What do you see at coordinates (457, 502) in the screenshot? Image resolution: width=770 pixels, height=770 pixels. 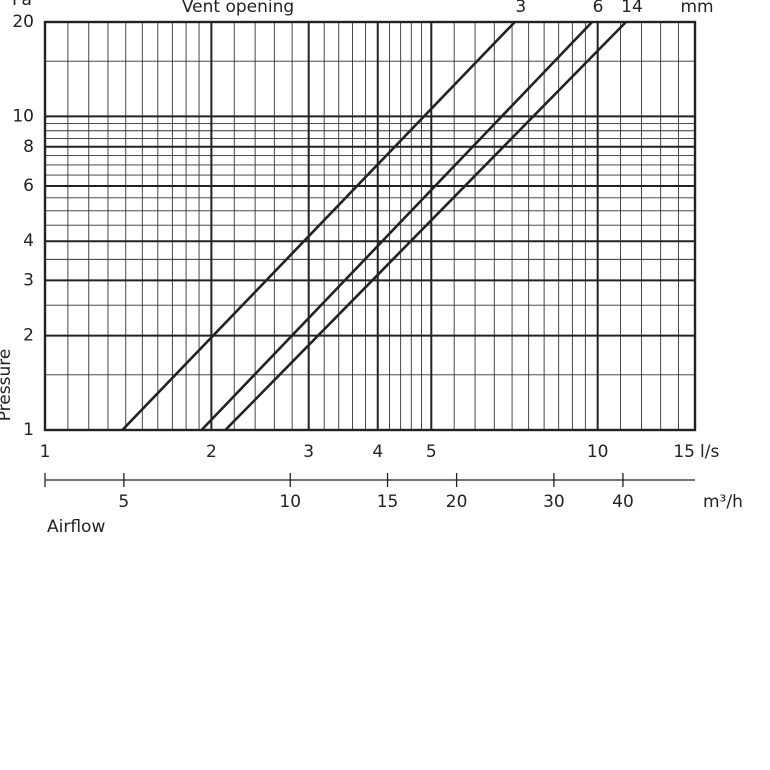 I see `x2-tick-label: 20` at bounding box center [457, 502].